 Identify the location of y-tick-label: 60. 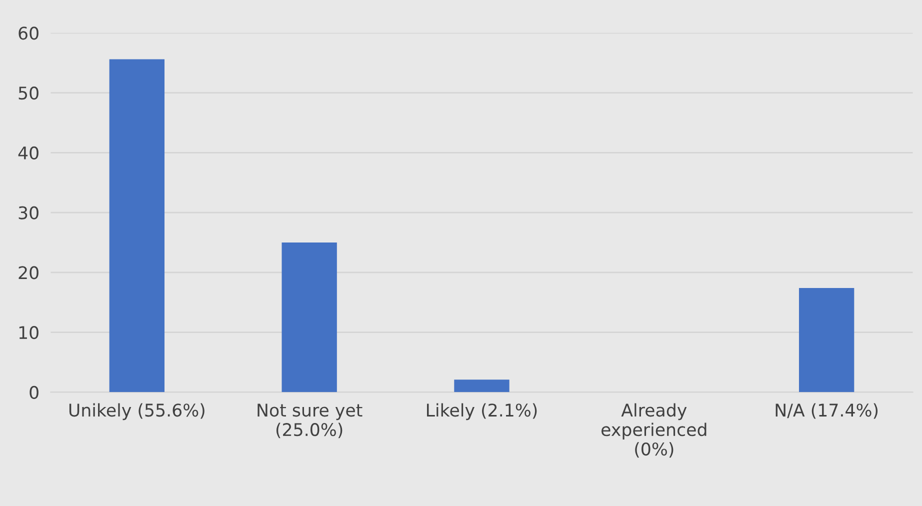
(28, 33).